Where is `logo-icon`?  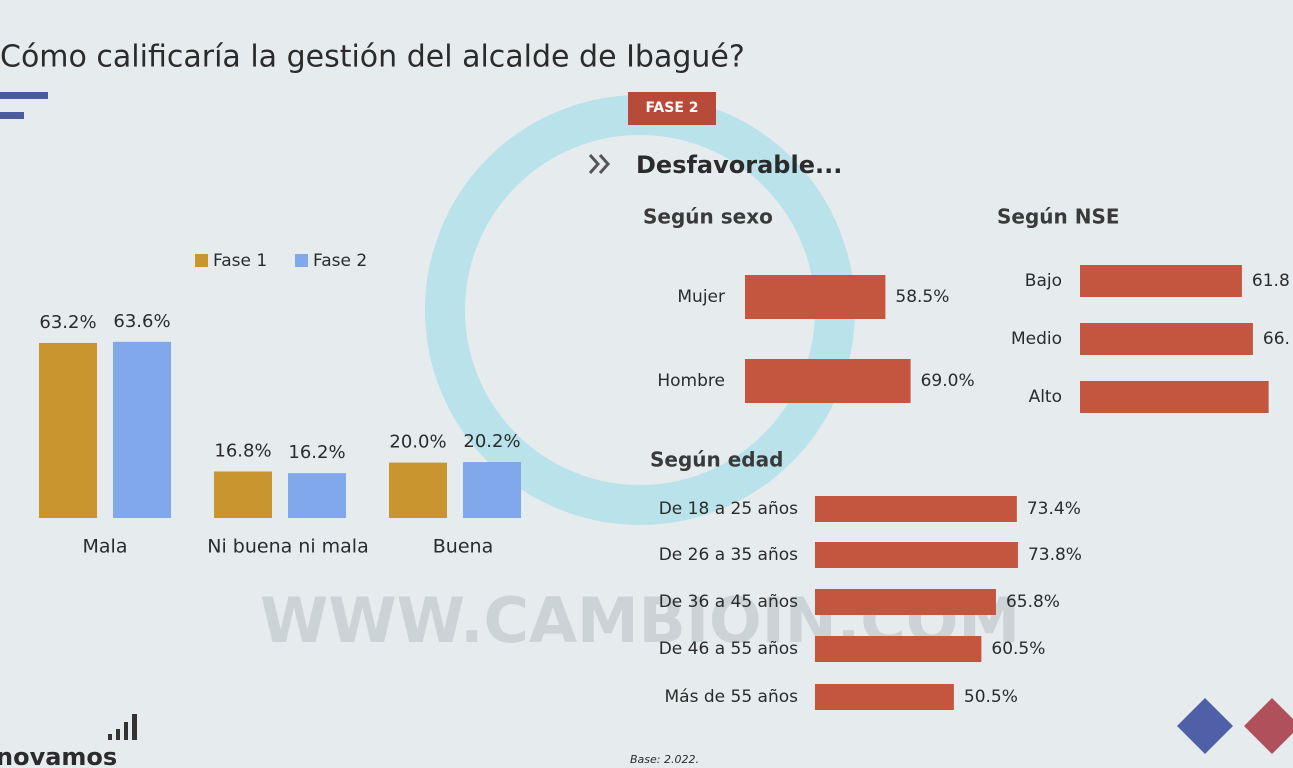 logo-icon is located at coordinates (122, 727).